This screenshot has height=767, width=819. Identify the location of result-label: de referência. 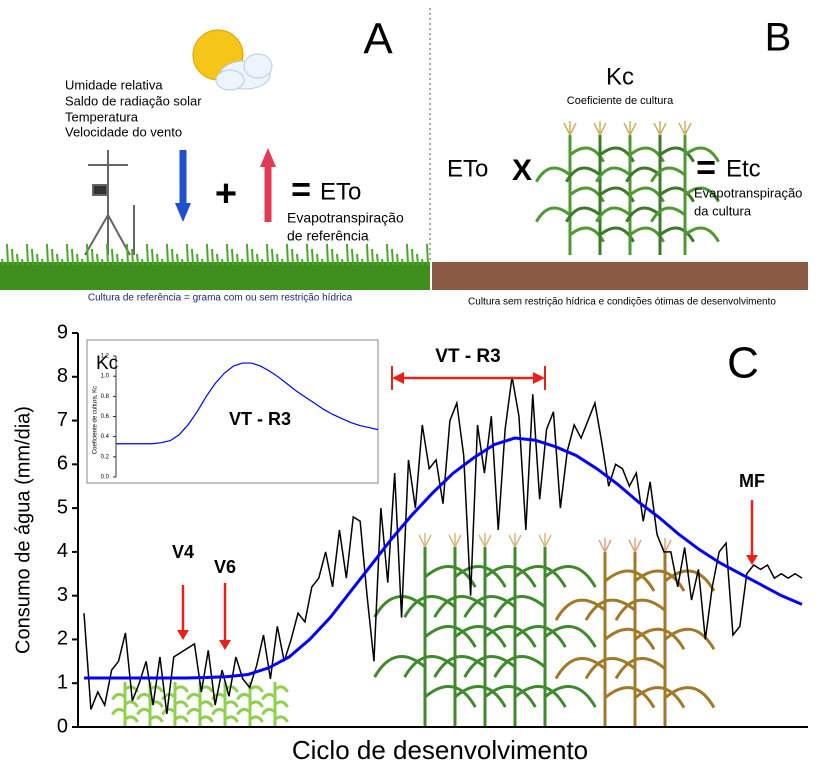
(328, 236).